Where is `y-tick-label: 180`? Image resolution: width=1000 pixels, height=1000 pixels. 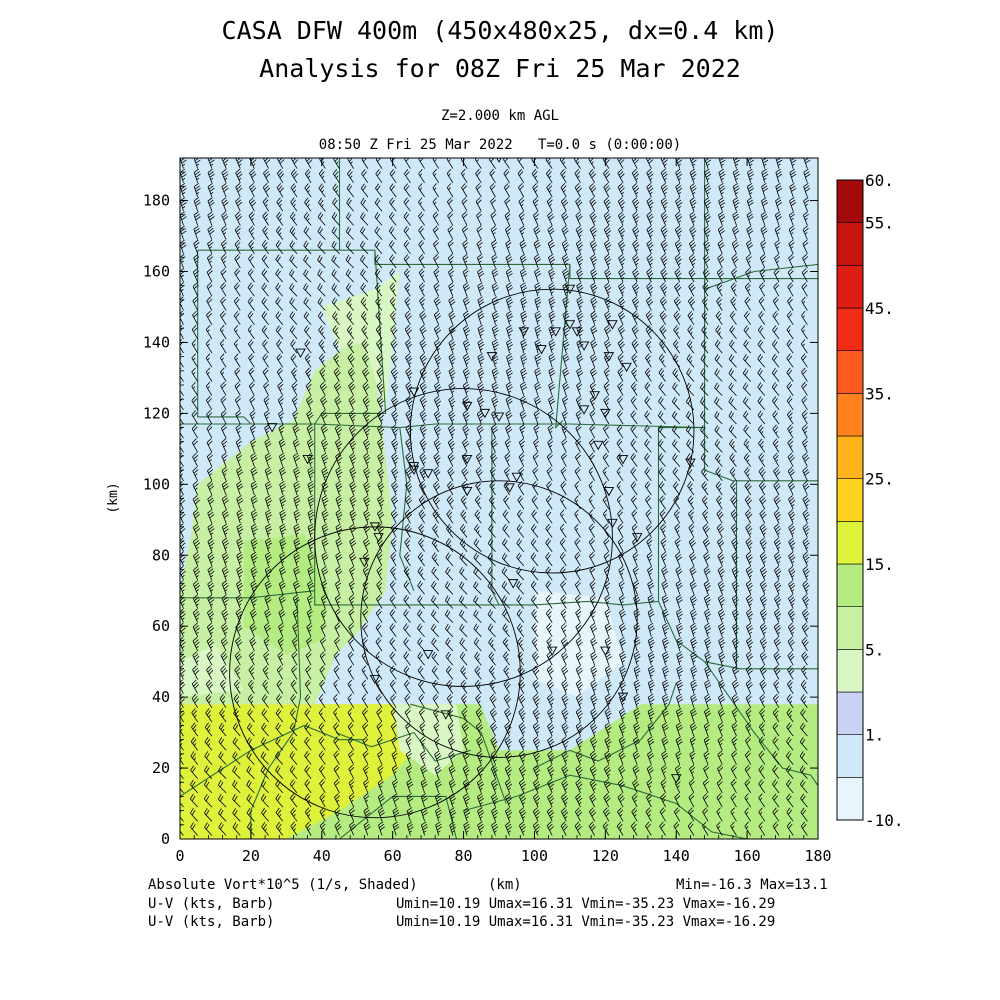 y-tick-label: 180 is located at coordinates (156, 201).